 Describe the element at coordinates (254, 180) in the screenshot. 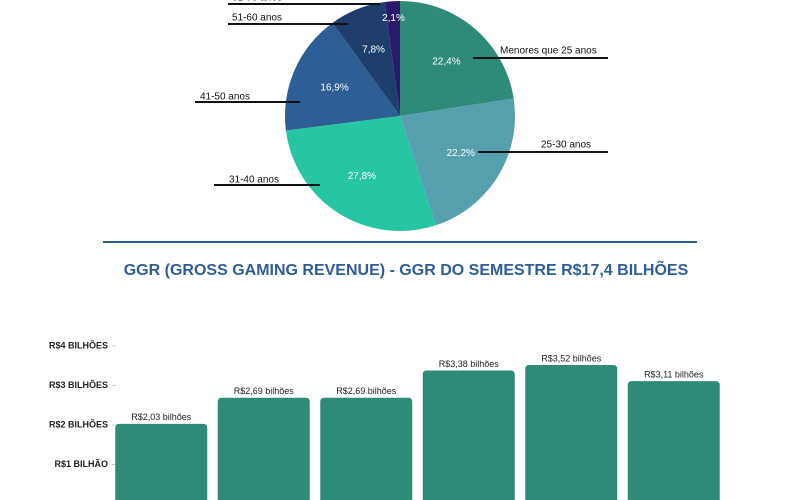

I see `slice-category-label: 31-40 anos` at that location.